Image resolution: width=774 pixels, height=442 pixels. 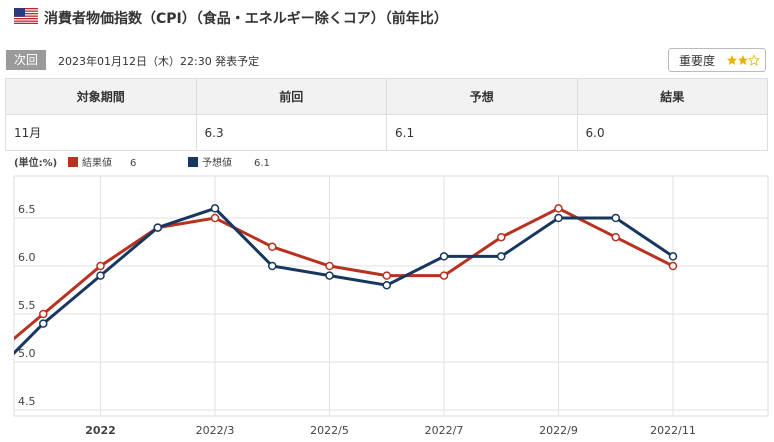 What do you see at coordinates (101, 132) in the screenshot?
I see `td: 11月` at bounding box center [101, 132].